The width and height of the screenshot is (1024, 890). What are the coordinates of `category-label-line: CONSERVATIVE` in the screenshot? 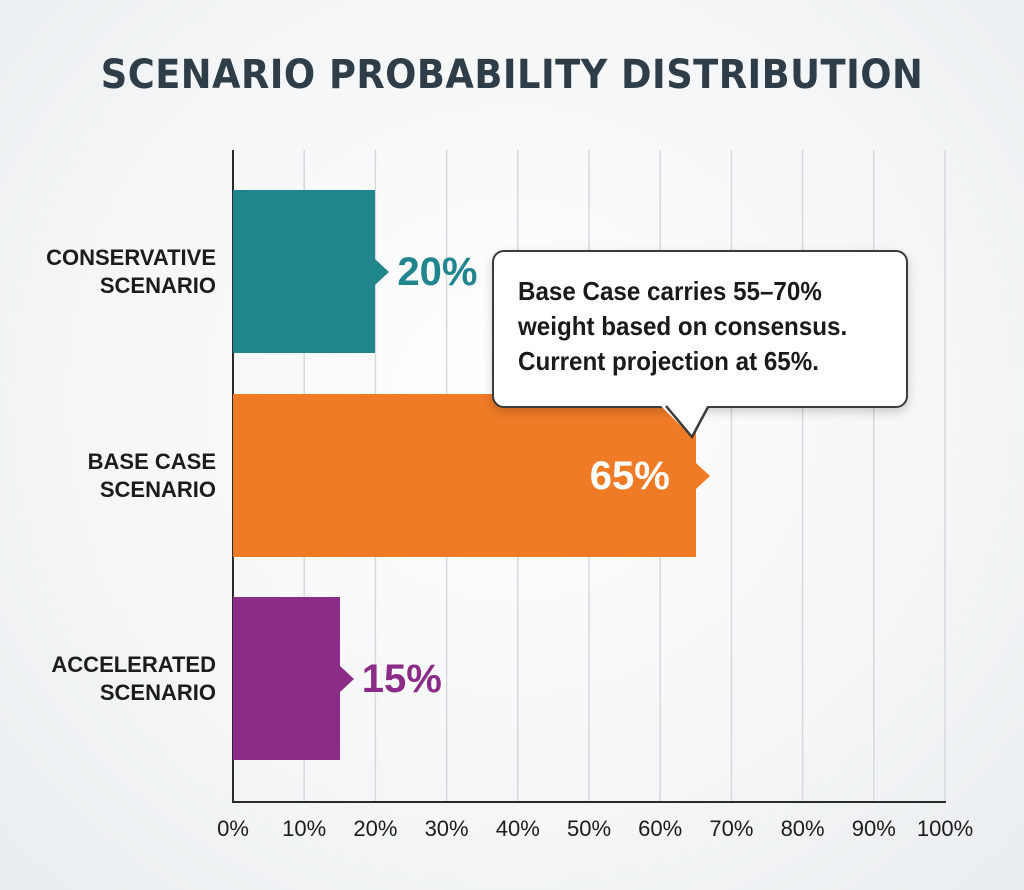 It's located at (131, 257).